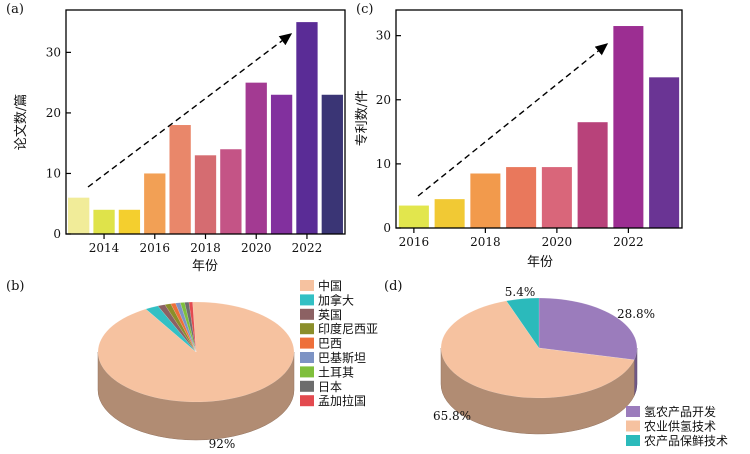 The image size is (750, 454). Describe the element at coordinates (485, 242) in the screenshot. I see `x-tick-label-c-2018: 2018` at that location.